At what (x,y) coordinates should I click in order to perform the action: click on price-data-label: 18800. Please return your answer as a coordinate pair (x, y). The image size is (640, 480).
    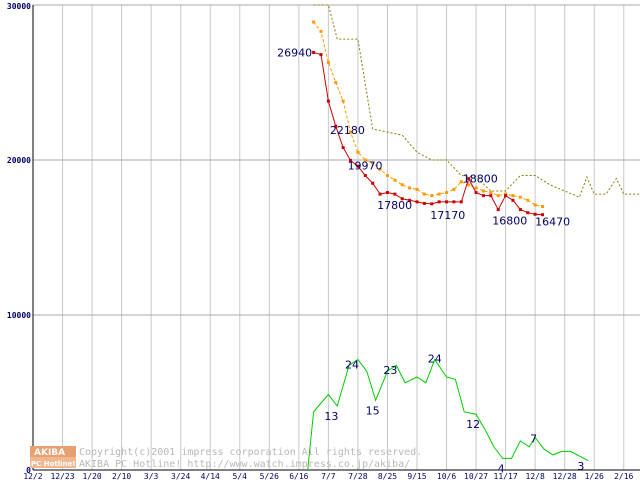
    Looking at the image, I should click on (480, 179).